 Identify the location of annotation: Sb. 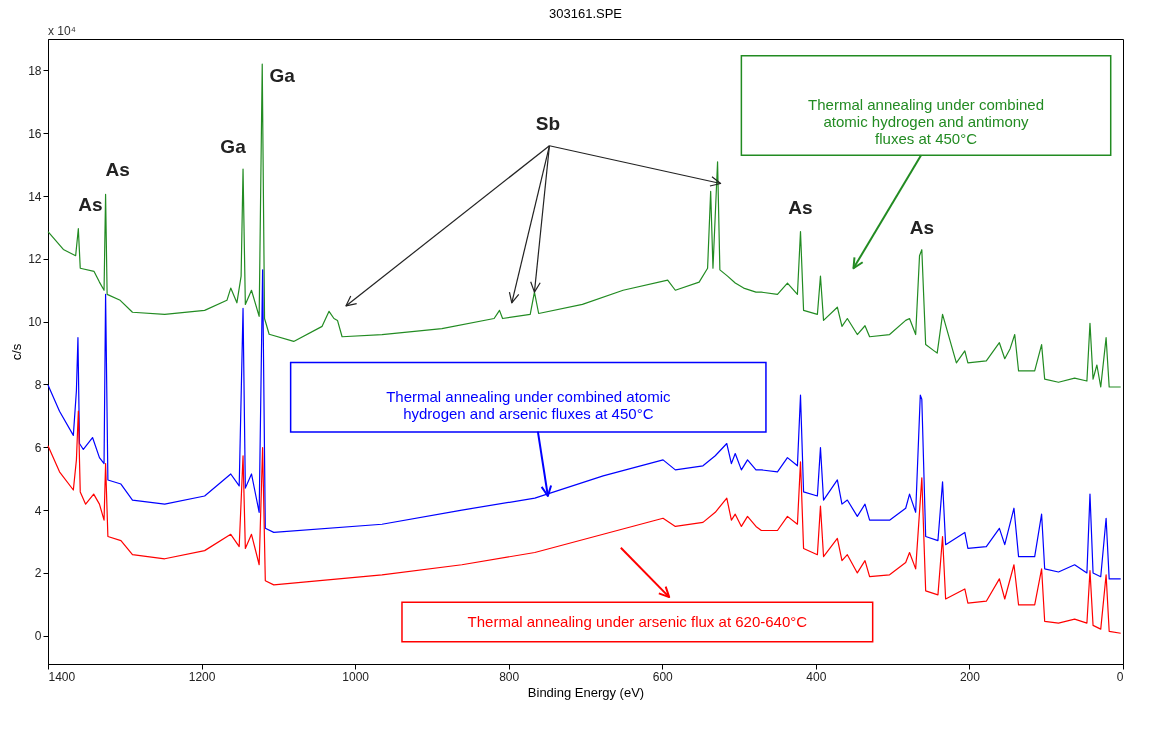
(548, 123).